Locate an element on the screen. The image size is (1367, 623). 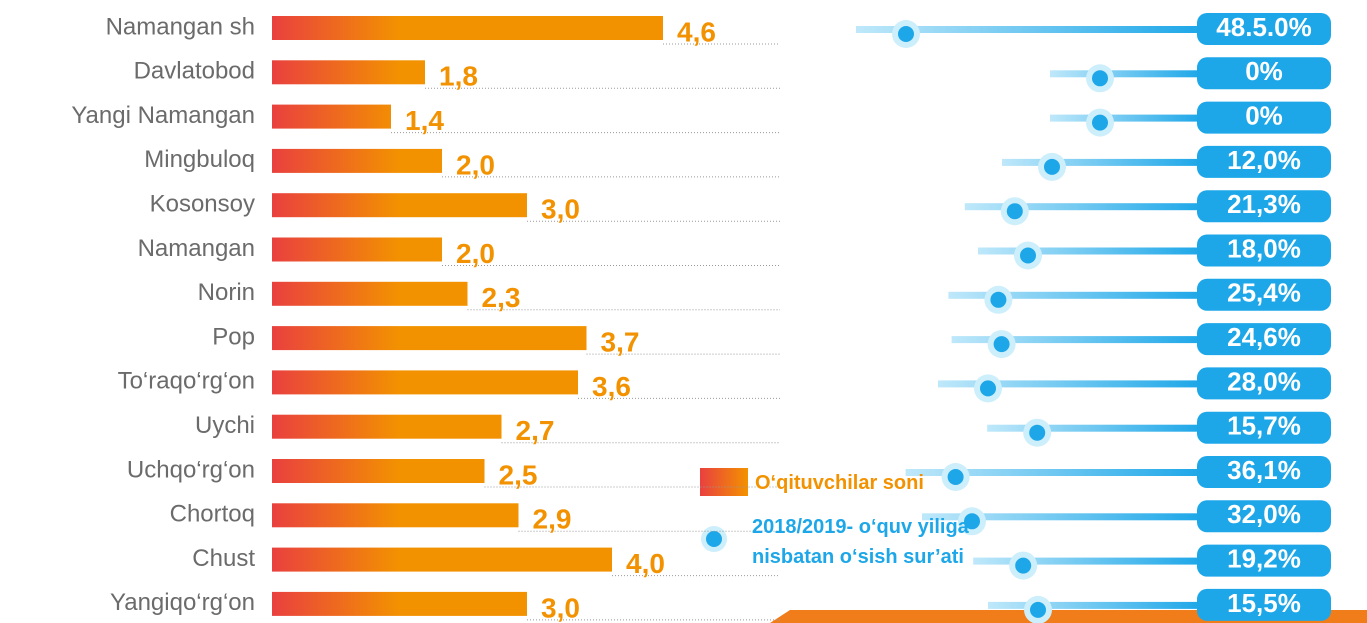
growth-label: 32,0% is located at coordinates (1264, 514).